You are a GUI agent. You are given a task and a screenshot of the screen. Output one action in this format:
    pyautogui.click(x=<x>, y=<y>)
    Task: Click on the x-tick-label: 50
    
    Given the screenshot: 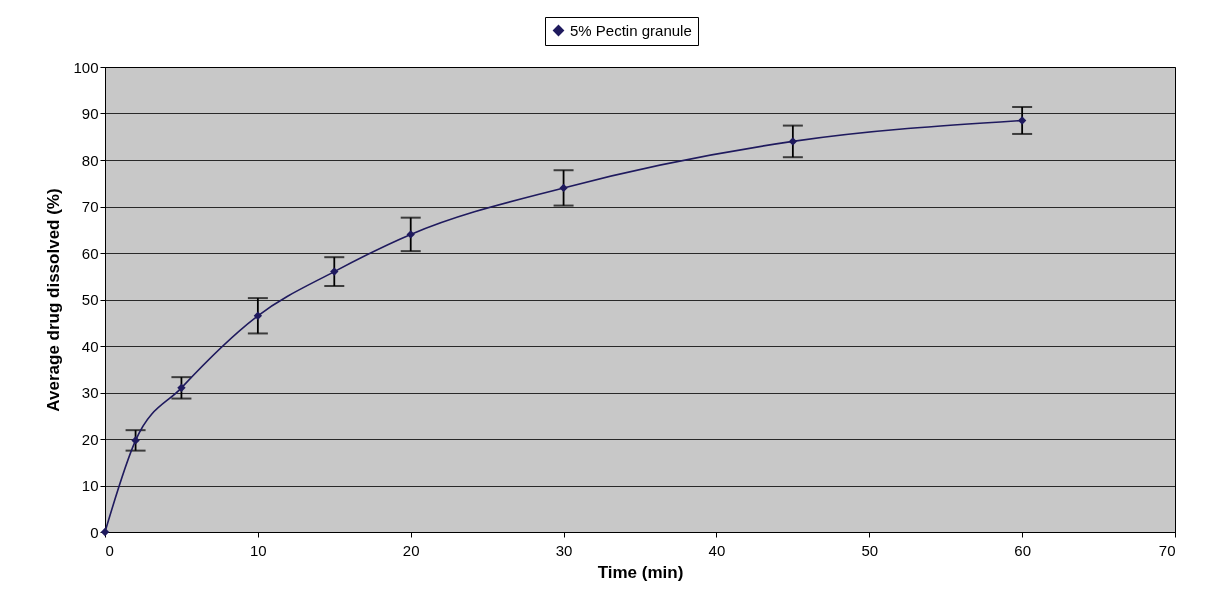 What is the action you would take?
    pyautogui.click(x=870, y=550)
    